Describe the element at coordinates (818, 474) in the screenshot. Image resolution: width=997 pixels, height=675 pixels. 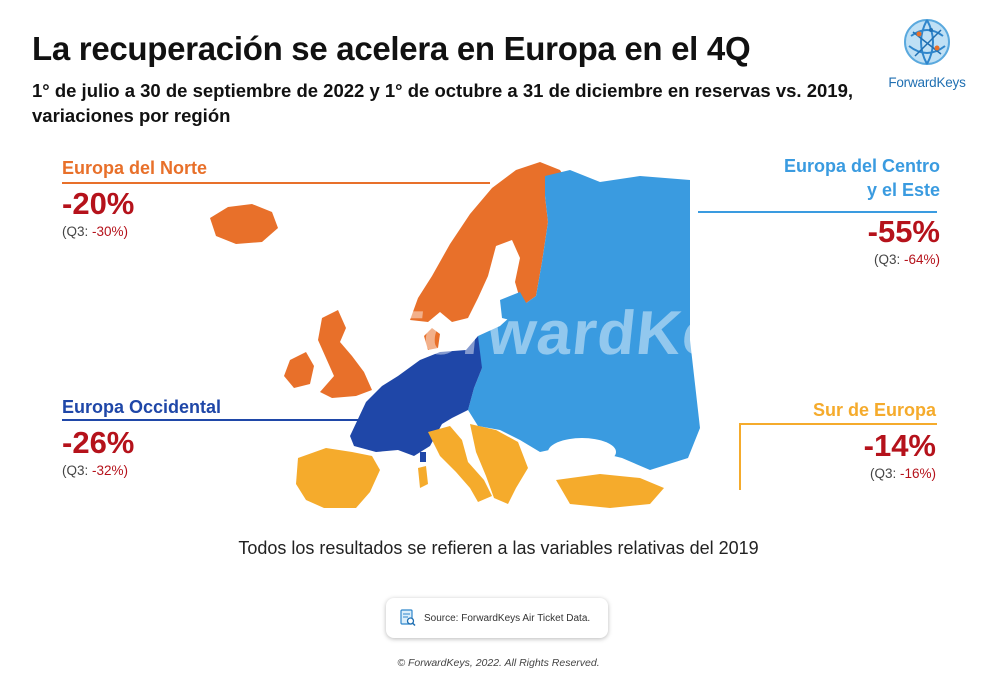
I see `region-south-q3: (Q3: -16%)` at that location.